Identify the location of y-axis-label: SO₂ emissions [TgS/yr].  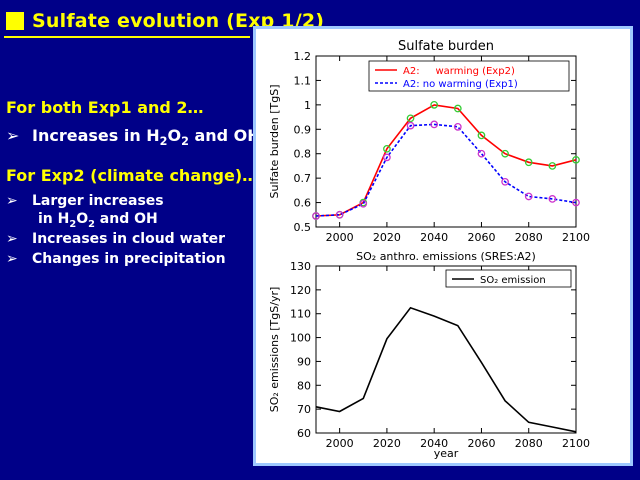
(274, 350).